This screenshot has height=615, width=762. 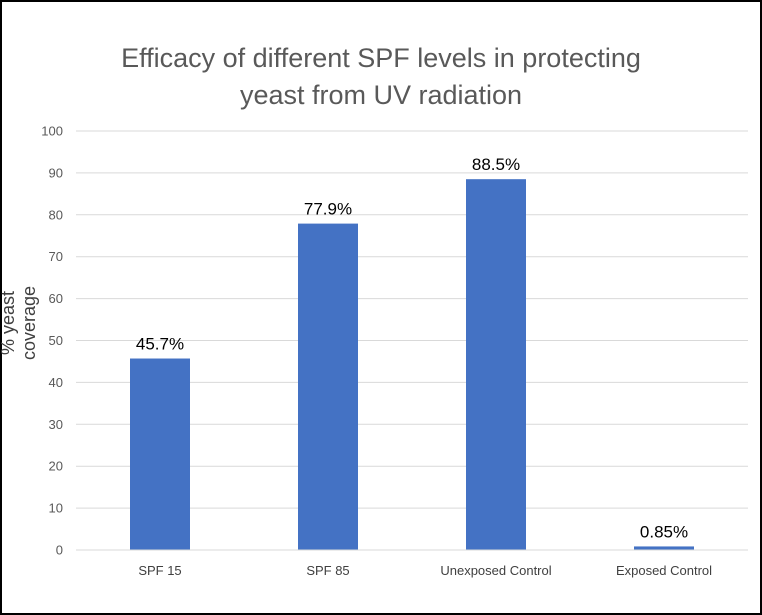 What do you see at coordinates (56, 466) in the screenshot?
I see `y-tick-label: 20` at bounding box center [56, 466].